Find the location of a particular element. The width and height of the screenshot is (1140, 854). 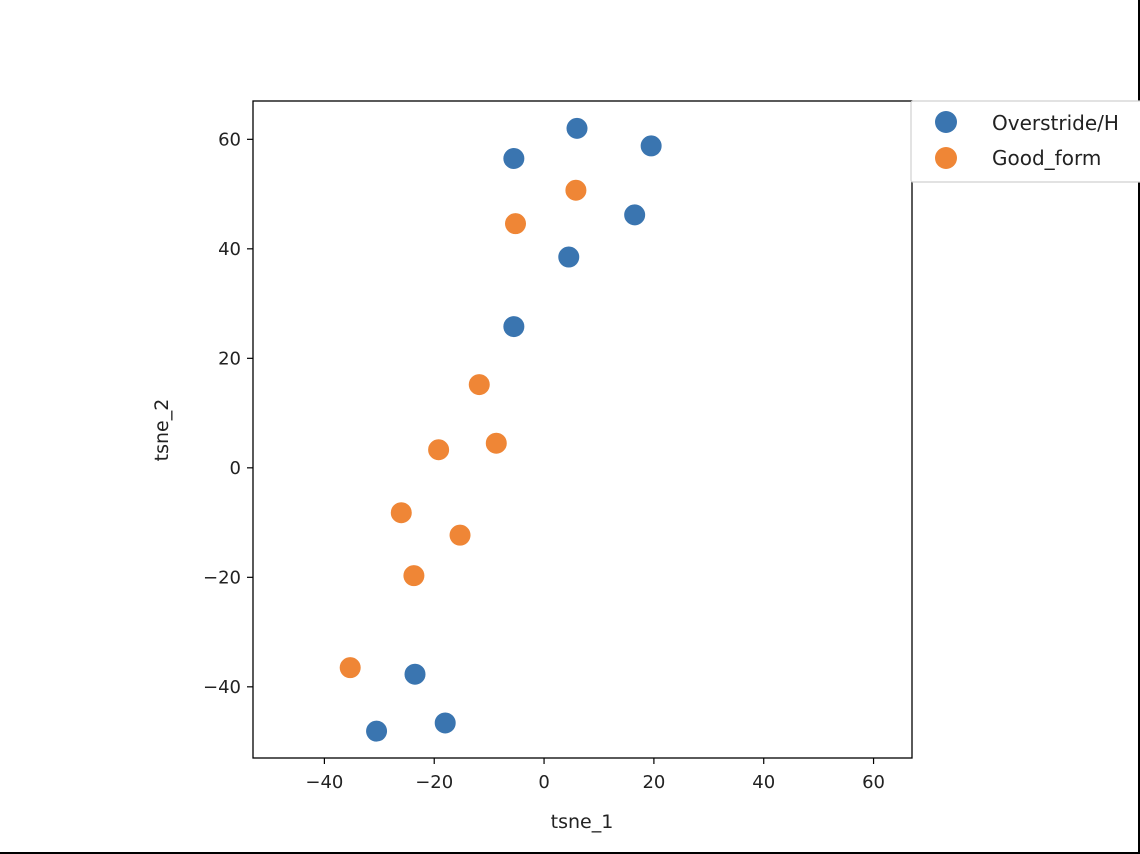

y-tick-label: −40 is located at coordinates (222, 687).